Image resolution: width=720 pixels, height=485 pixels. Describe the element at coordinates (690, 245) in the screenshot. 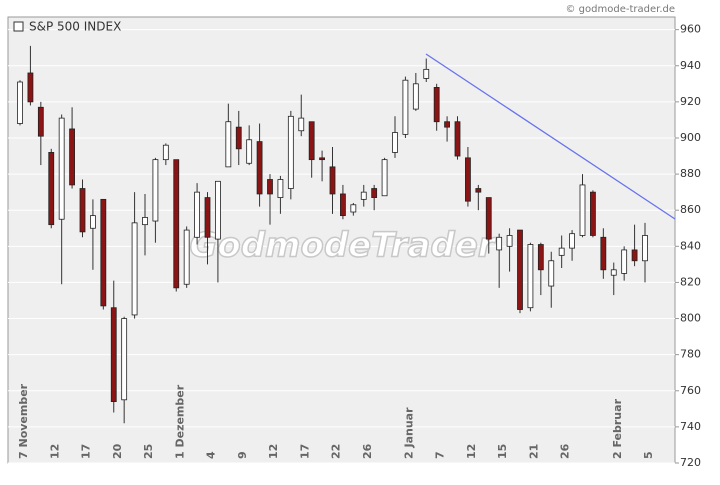

I see `y-tick-label: 840` at that location.